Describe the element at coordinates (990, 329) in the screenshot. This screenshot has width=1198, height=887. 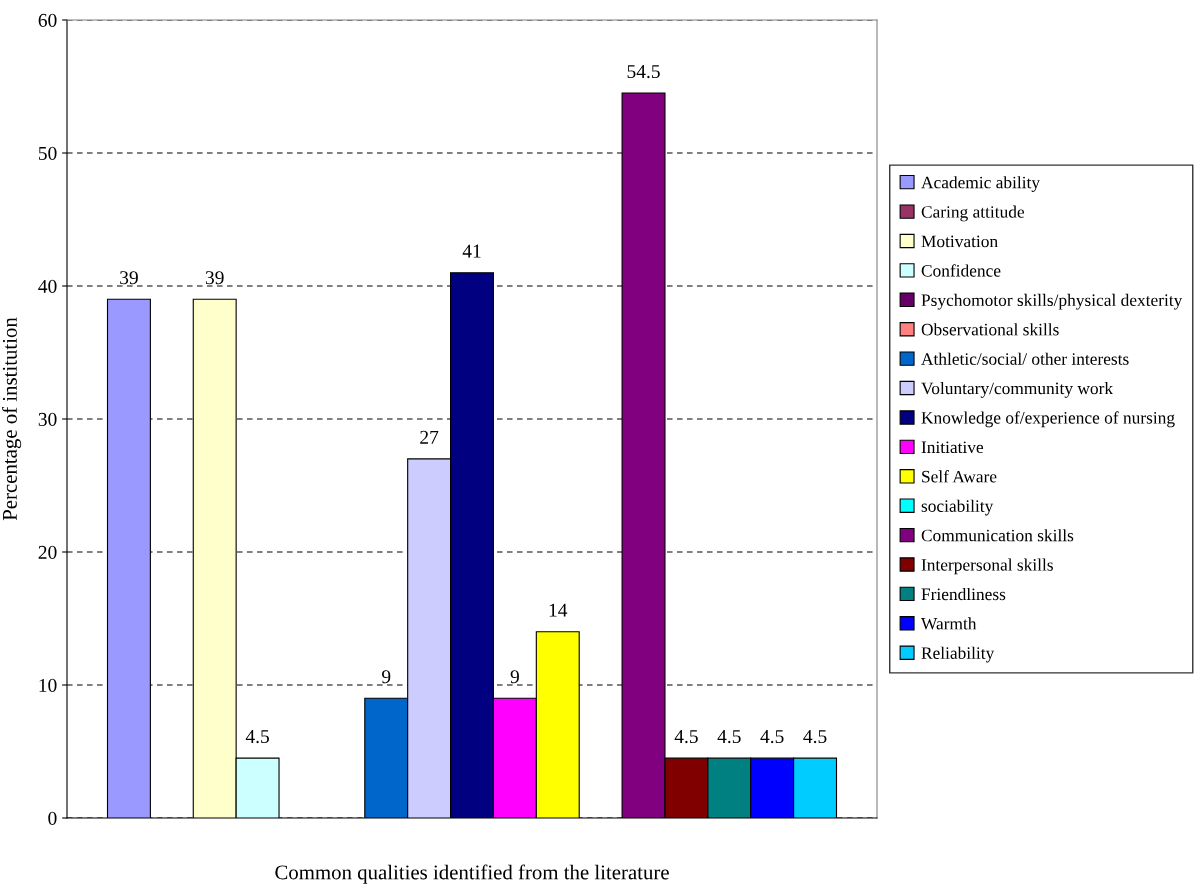
I see `legend-label: Observational skills` at that location.